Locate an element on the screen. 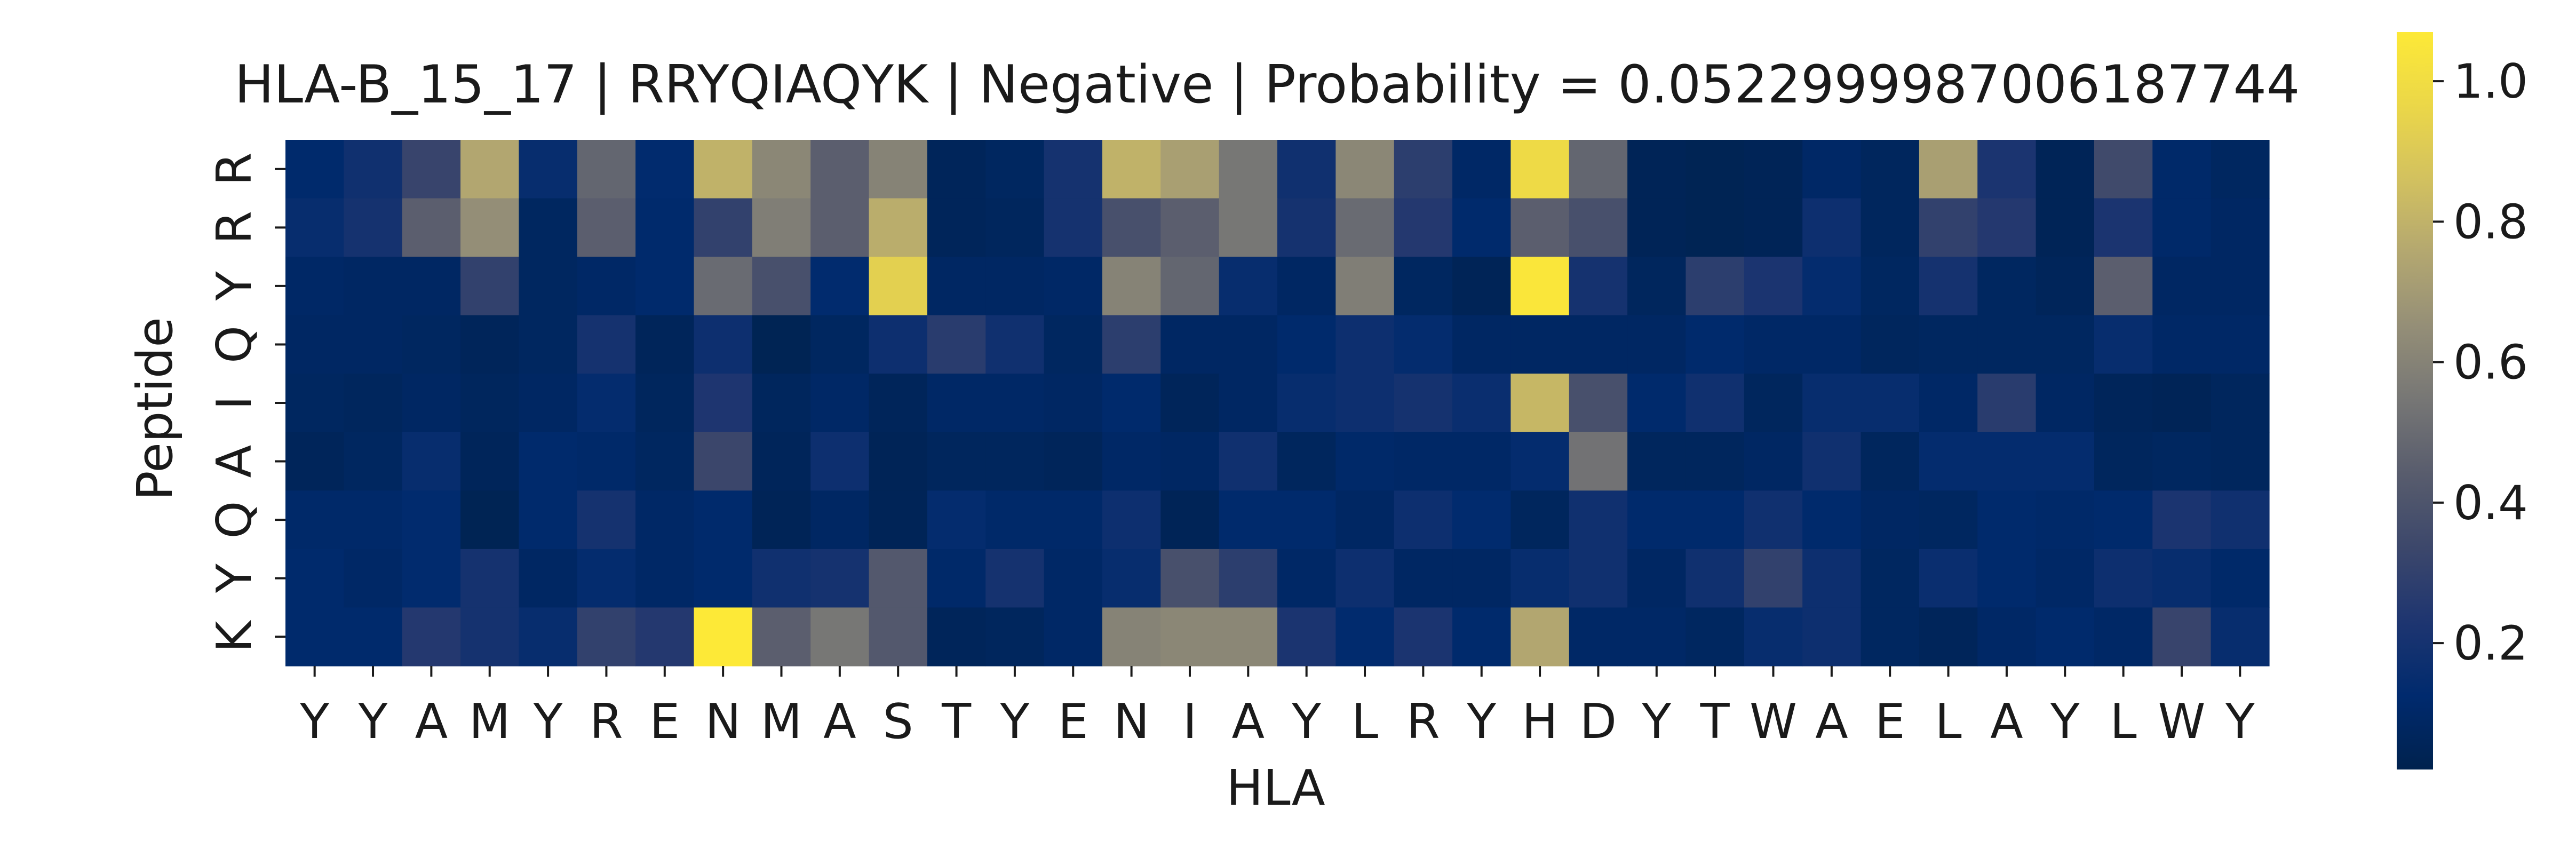 This screenshot has width=2576, height=849. x-tick-label: Y is located at coordinates (1014, 722).